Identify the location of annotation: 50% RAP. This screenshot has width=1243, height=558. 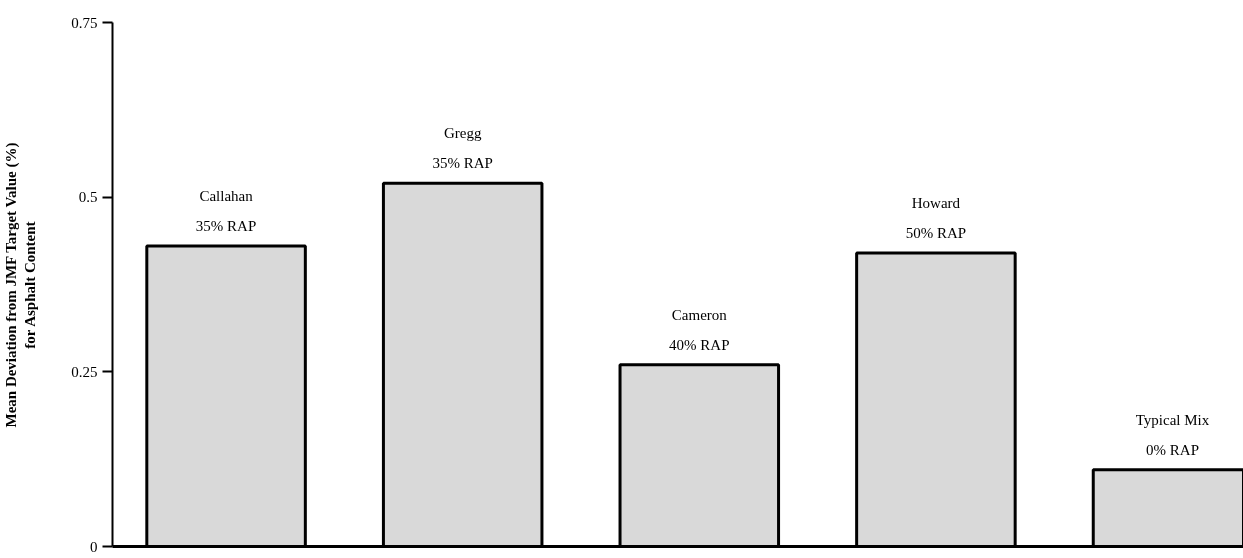
(936, 233).